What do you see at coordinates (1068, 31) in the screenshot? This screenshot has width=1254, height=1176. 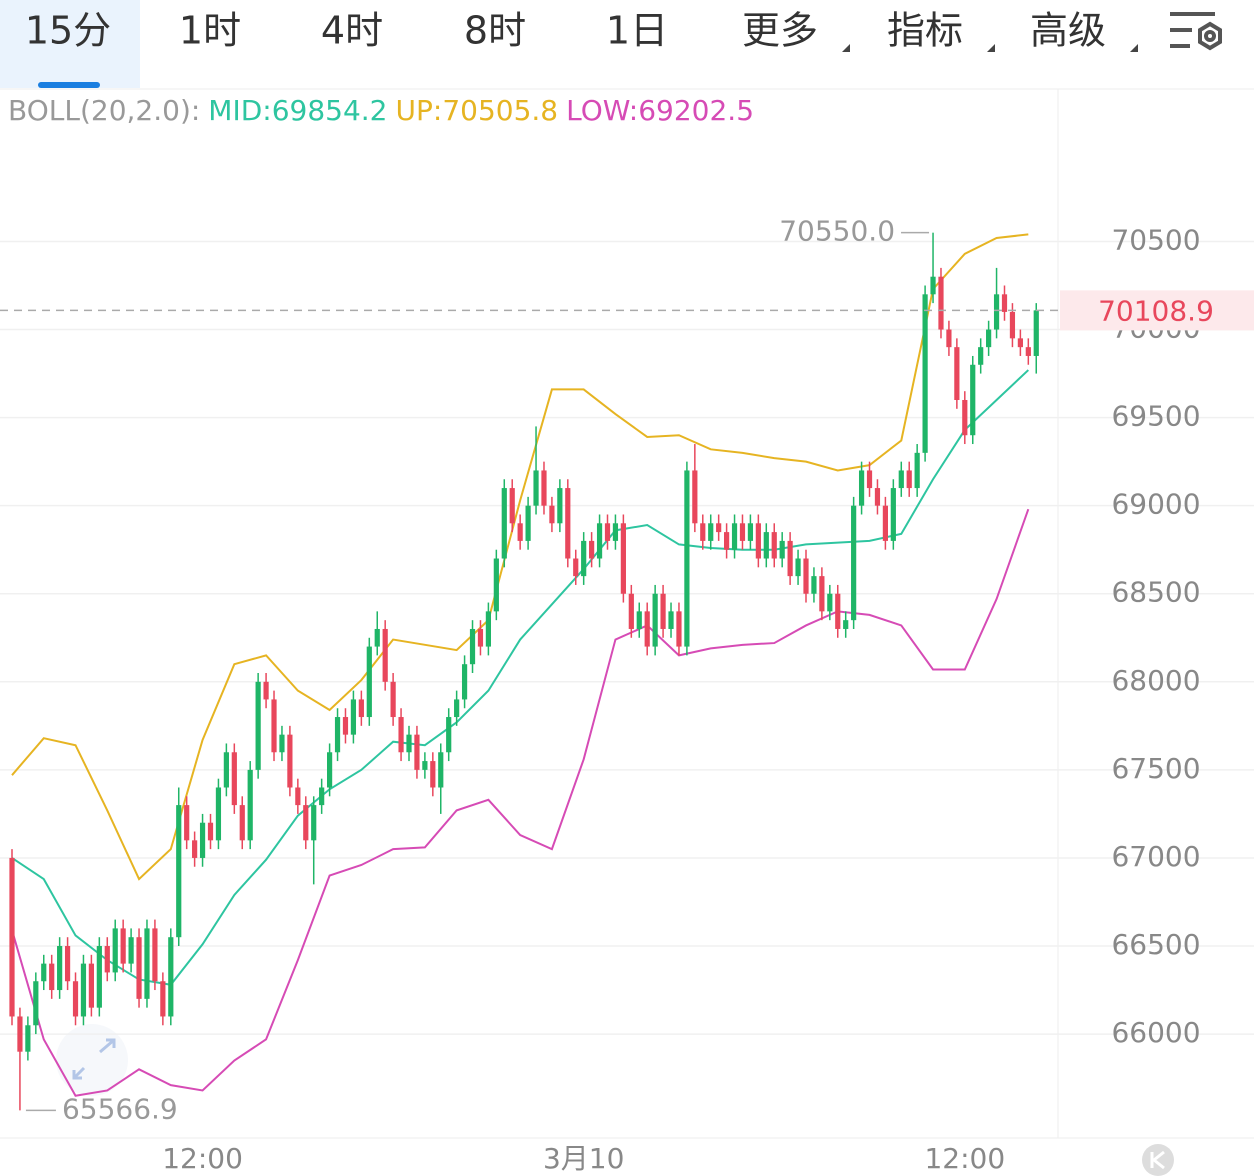 I see `tab: 高级` at bounding box center [1068, 31].